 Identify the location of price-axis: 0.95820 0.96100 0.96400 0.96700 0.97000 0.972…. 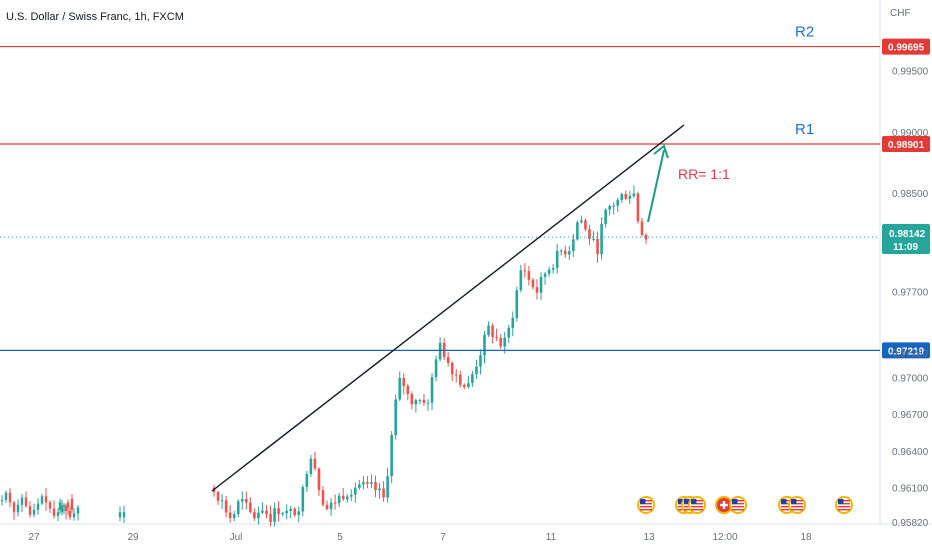
(910, 298).